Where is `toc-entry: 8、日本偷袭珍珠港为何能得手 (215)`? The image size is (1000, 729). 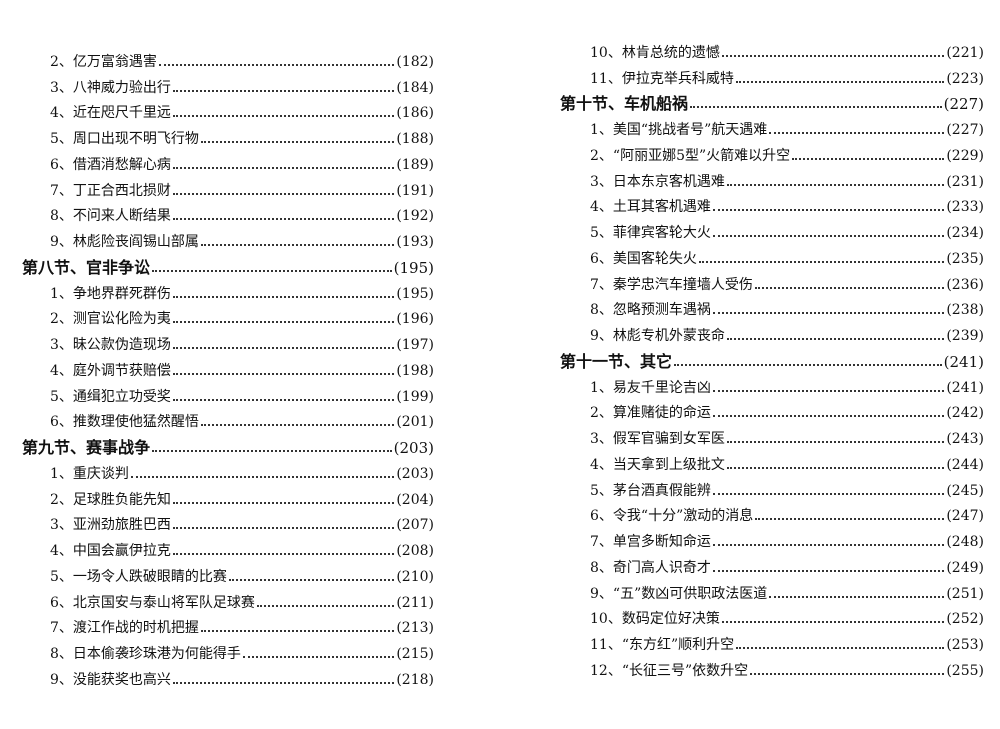 toc-entry: 8、日本偷袭珍珠港为何能得手 (215) is located at coordinates (228, 650).